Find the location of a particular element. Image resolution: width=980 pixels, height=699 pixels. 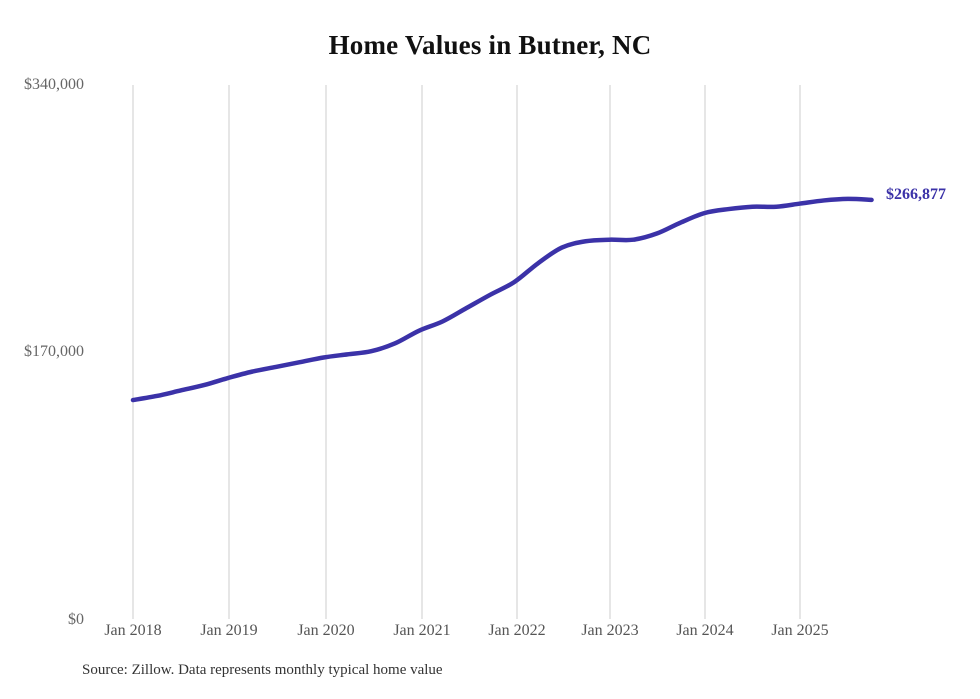

x-tick-label-jan-2025: Jan 2025 is located at coordinates (800, 630).